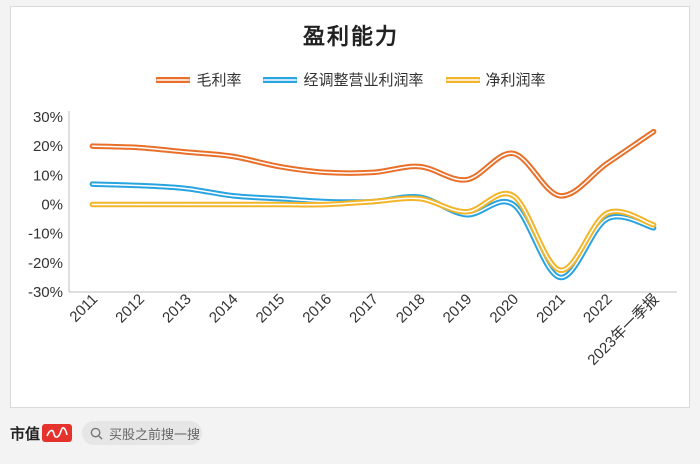 This screenshot has height=464, width=700. What do you see at coordinates (364, 309) in the screenshot?
I see `x-tick-label: 2017` at bounding box center [364, 309].